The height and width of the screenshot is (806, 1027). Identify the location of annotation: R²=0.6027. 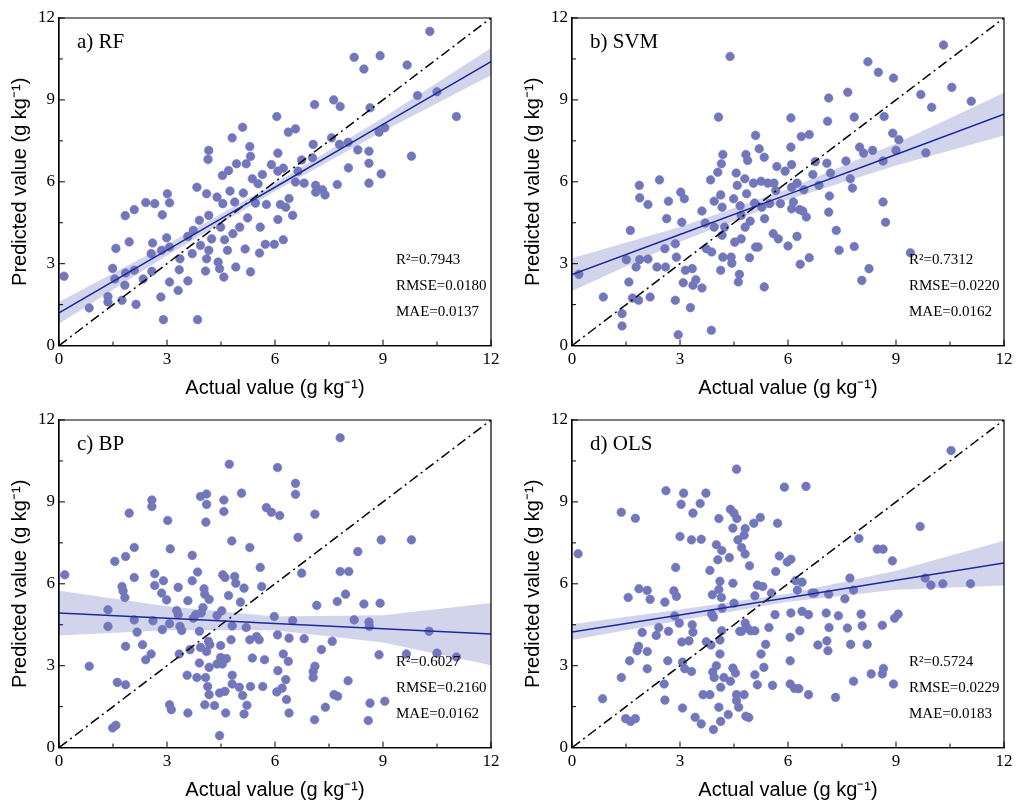
(428, 660).